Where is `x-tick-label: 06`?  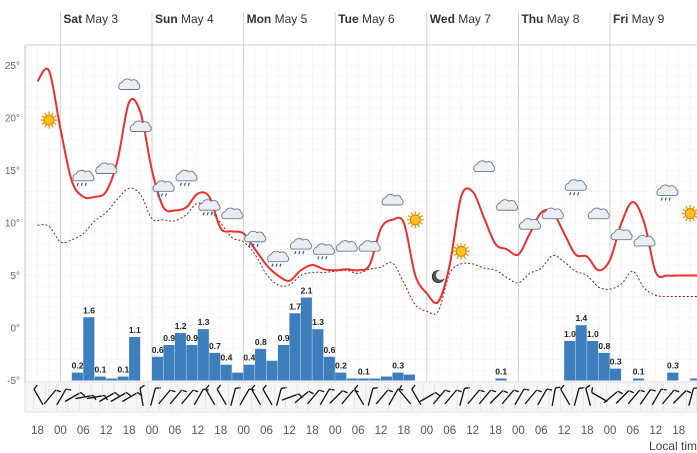 x-tick-label: 06 is located at coordinates (358, 431).